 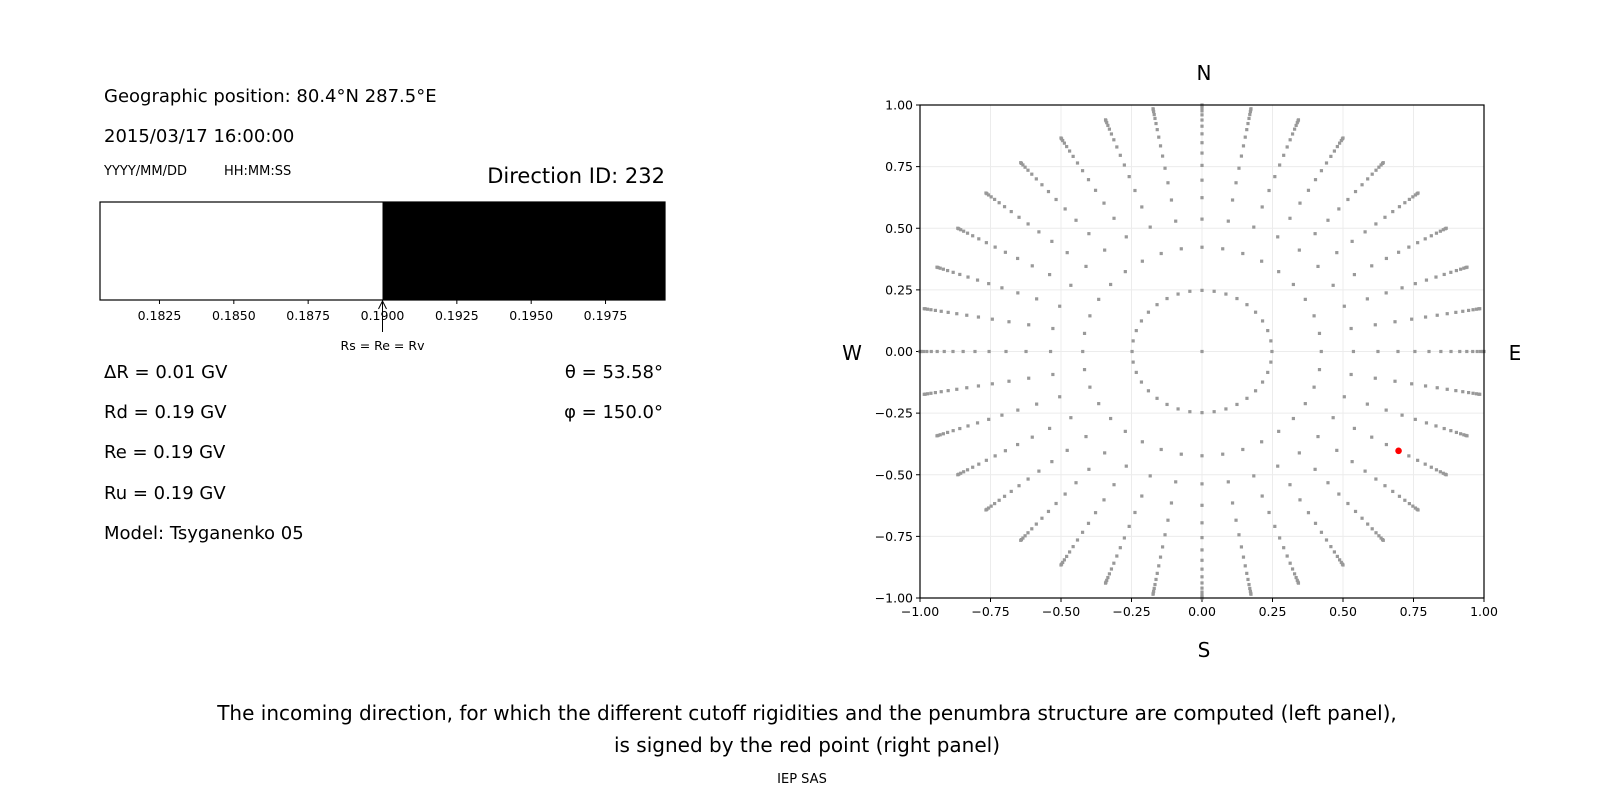 I want to click on datetime: 2015/03/17 16:00:00, so click(x=199, y=136).